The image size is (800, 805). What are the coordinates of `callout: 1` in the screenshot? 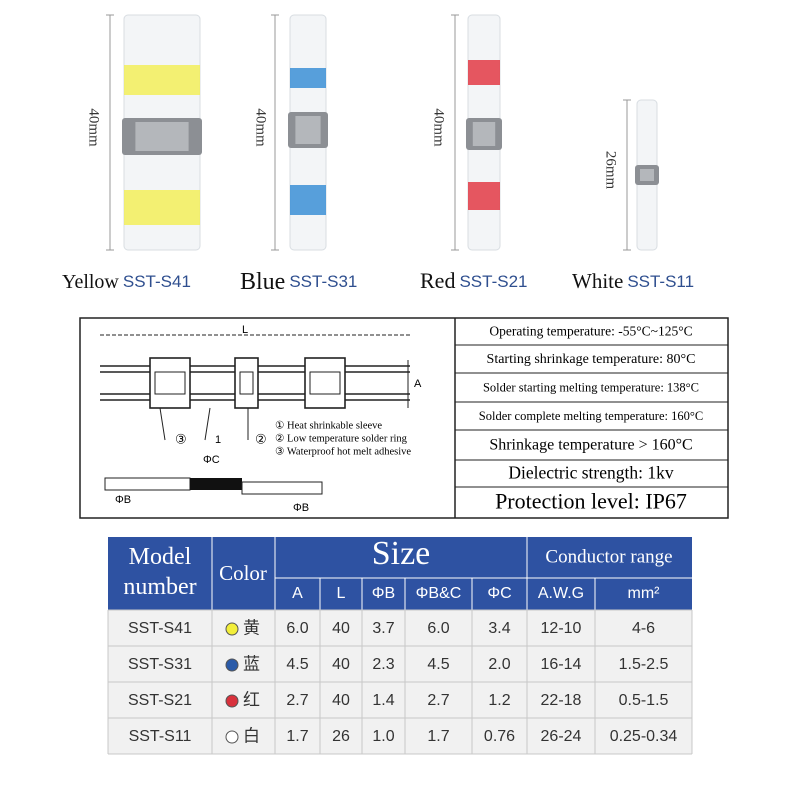 It's located at (218, 440).